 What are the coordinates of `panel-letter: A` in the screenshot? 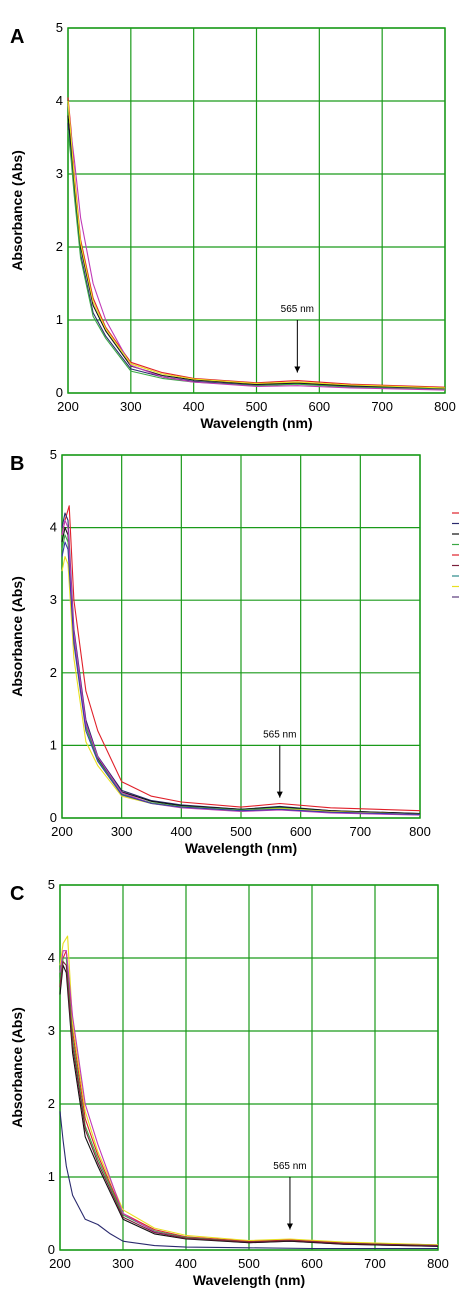 It's located at (17, 37).